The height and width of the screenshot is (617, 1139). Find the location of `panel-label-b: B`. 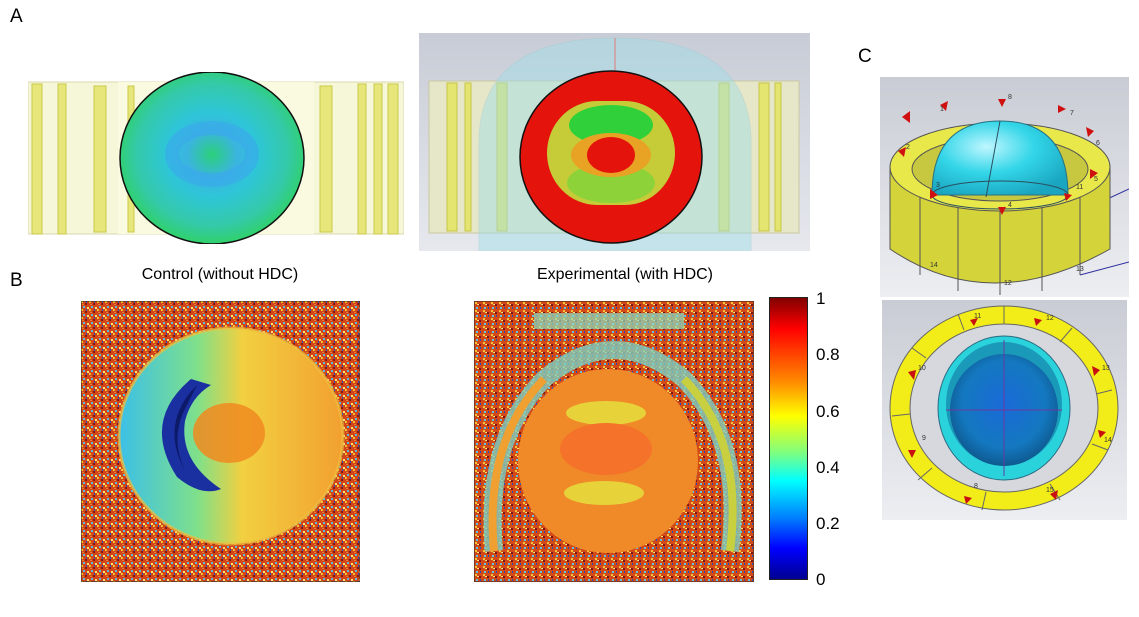

panel-label-b: B is located at coordinates (16, 280).